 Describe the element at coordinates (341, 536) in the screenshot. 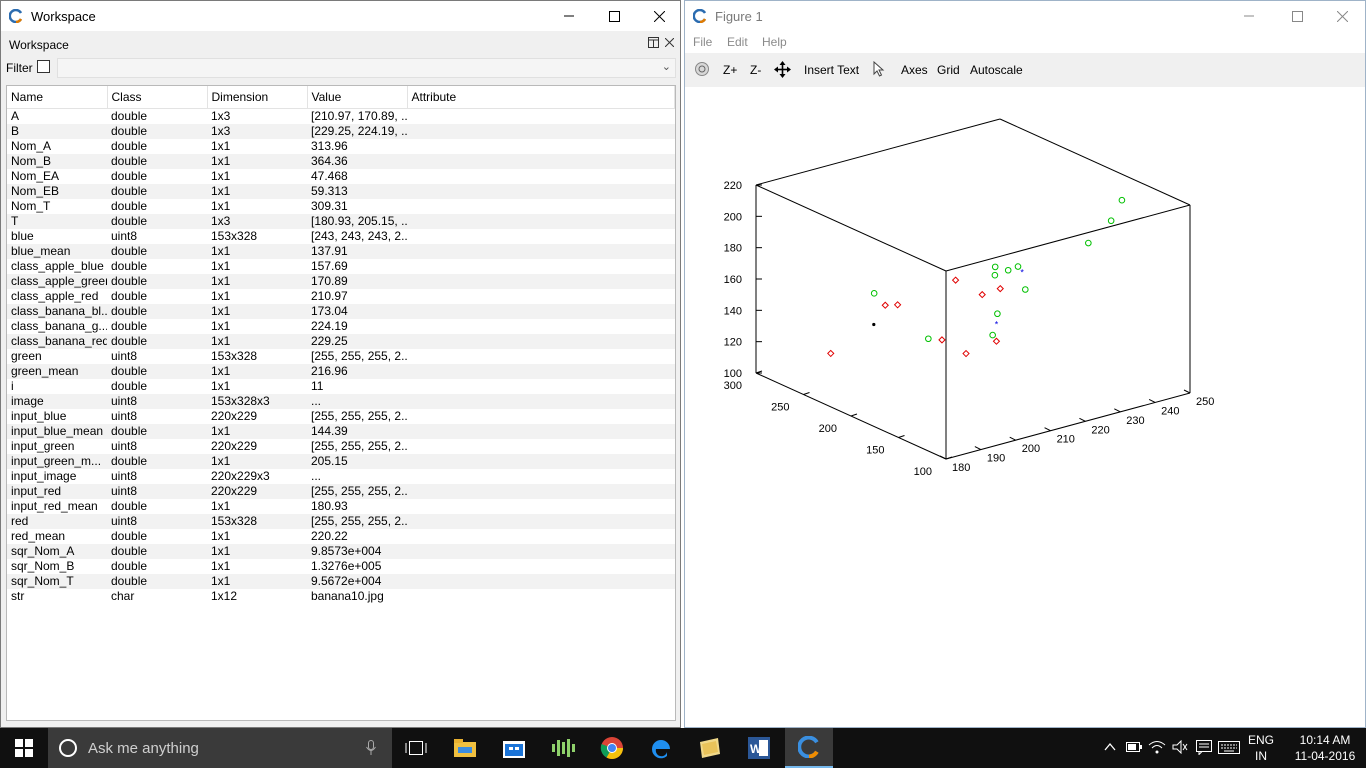

I see `table-row: red_mean double 1x1 220.22` at that location.